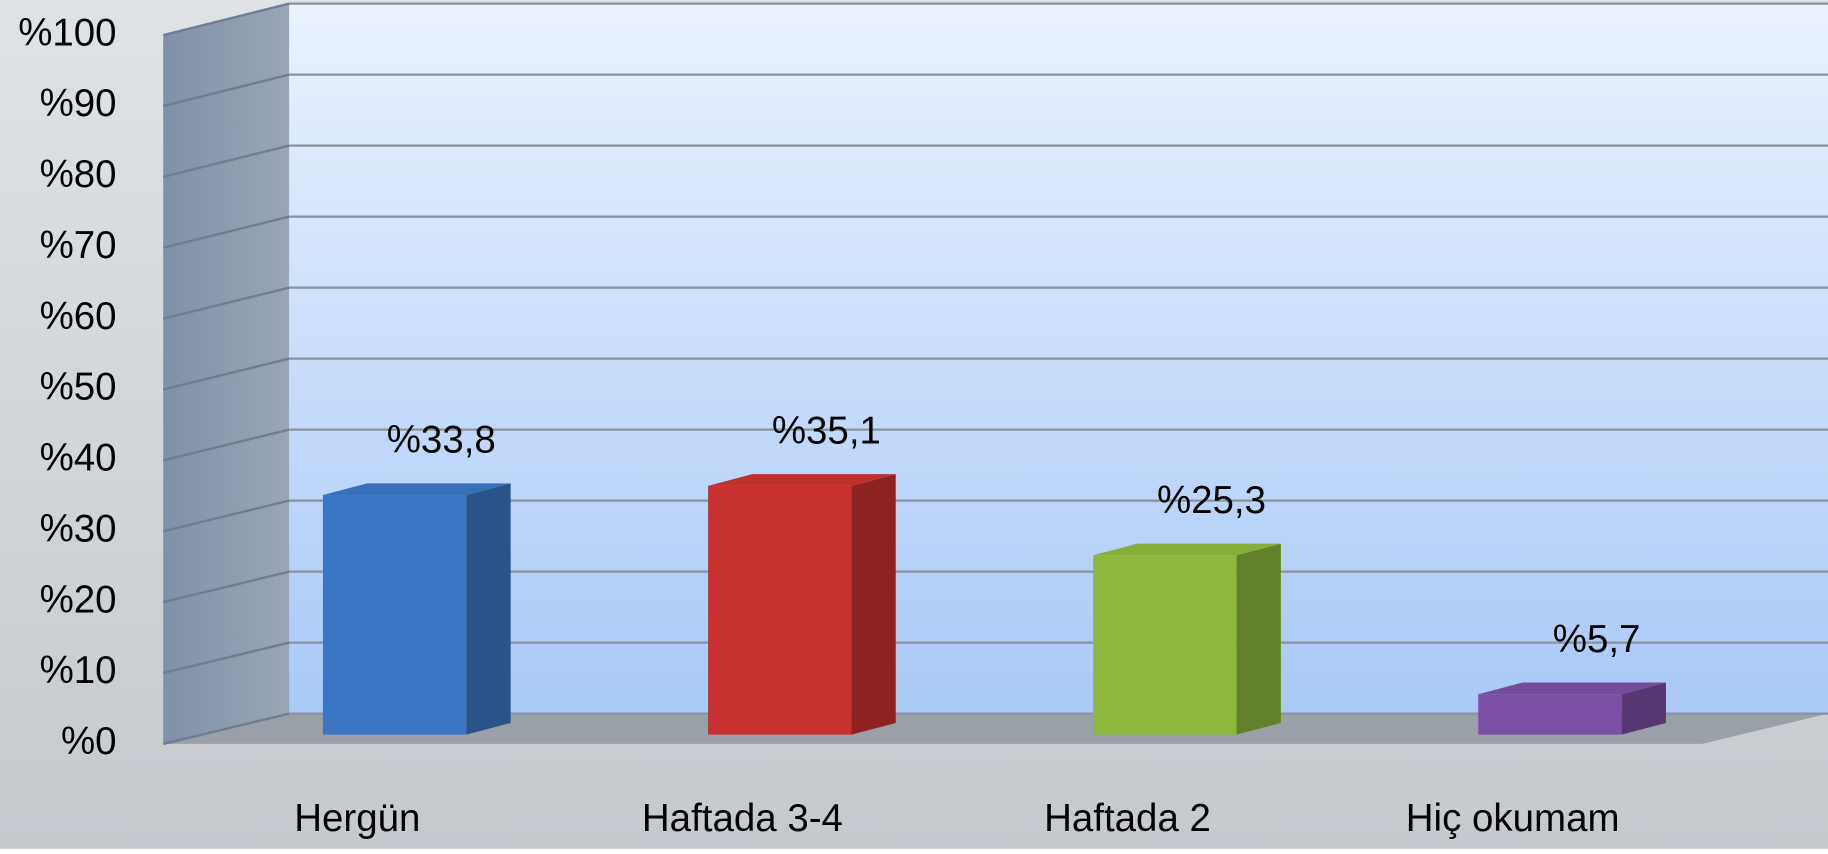  What do you see at coordinates (357, 818) in the screenshot?
I see `x-tick-label: Hergün` at bounding box center [357, 818].